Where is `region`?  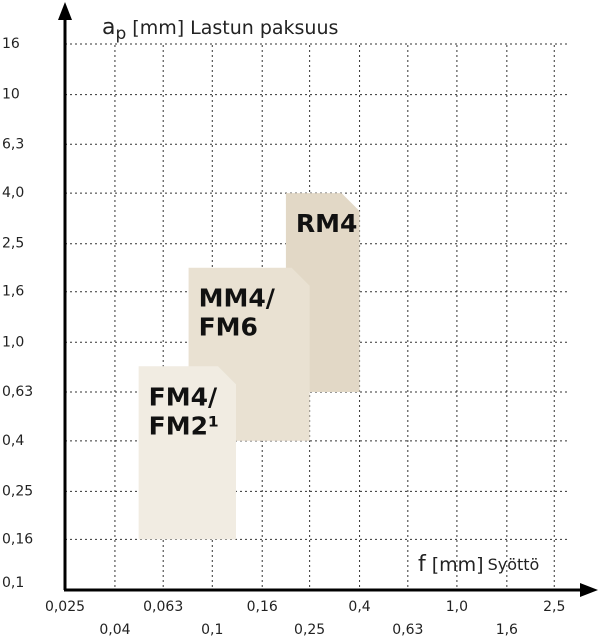
region is located at coordinates (187, 453).